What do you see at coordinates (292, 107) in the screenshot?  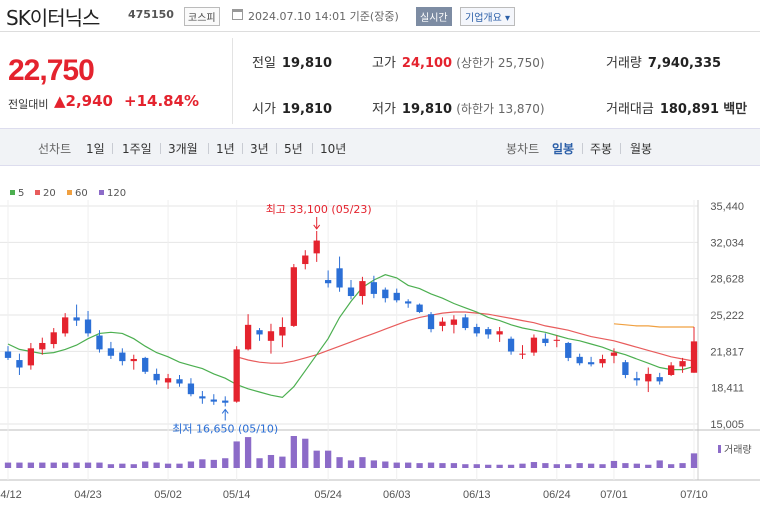 I see `stat-open: 시가 19,810` at bounding box center [292, 107].